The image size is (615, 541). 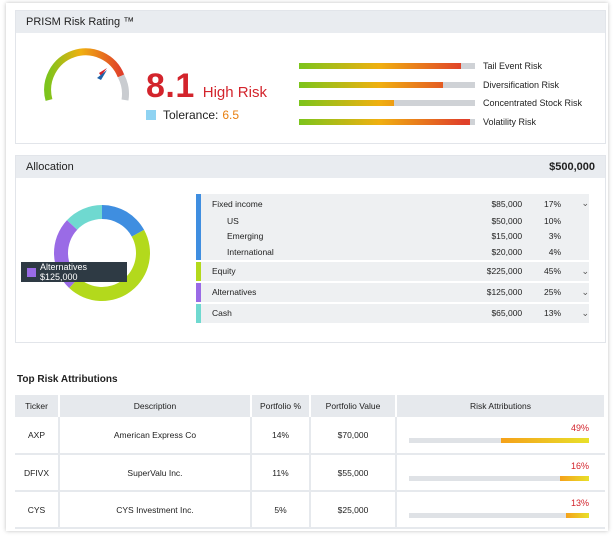 I want to click on row-pct: 25%, so click(x=553, y=292).